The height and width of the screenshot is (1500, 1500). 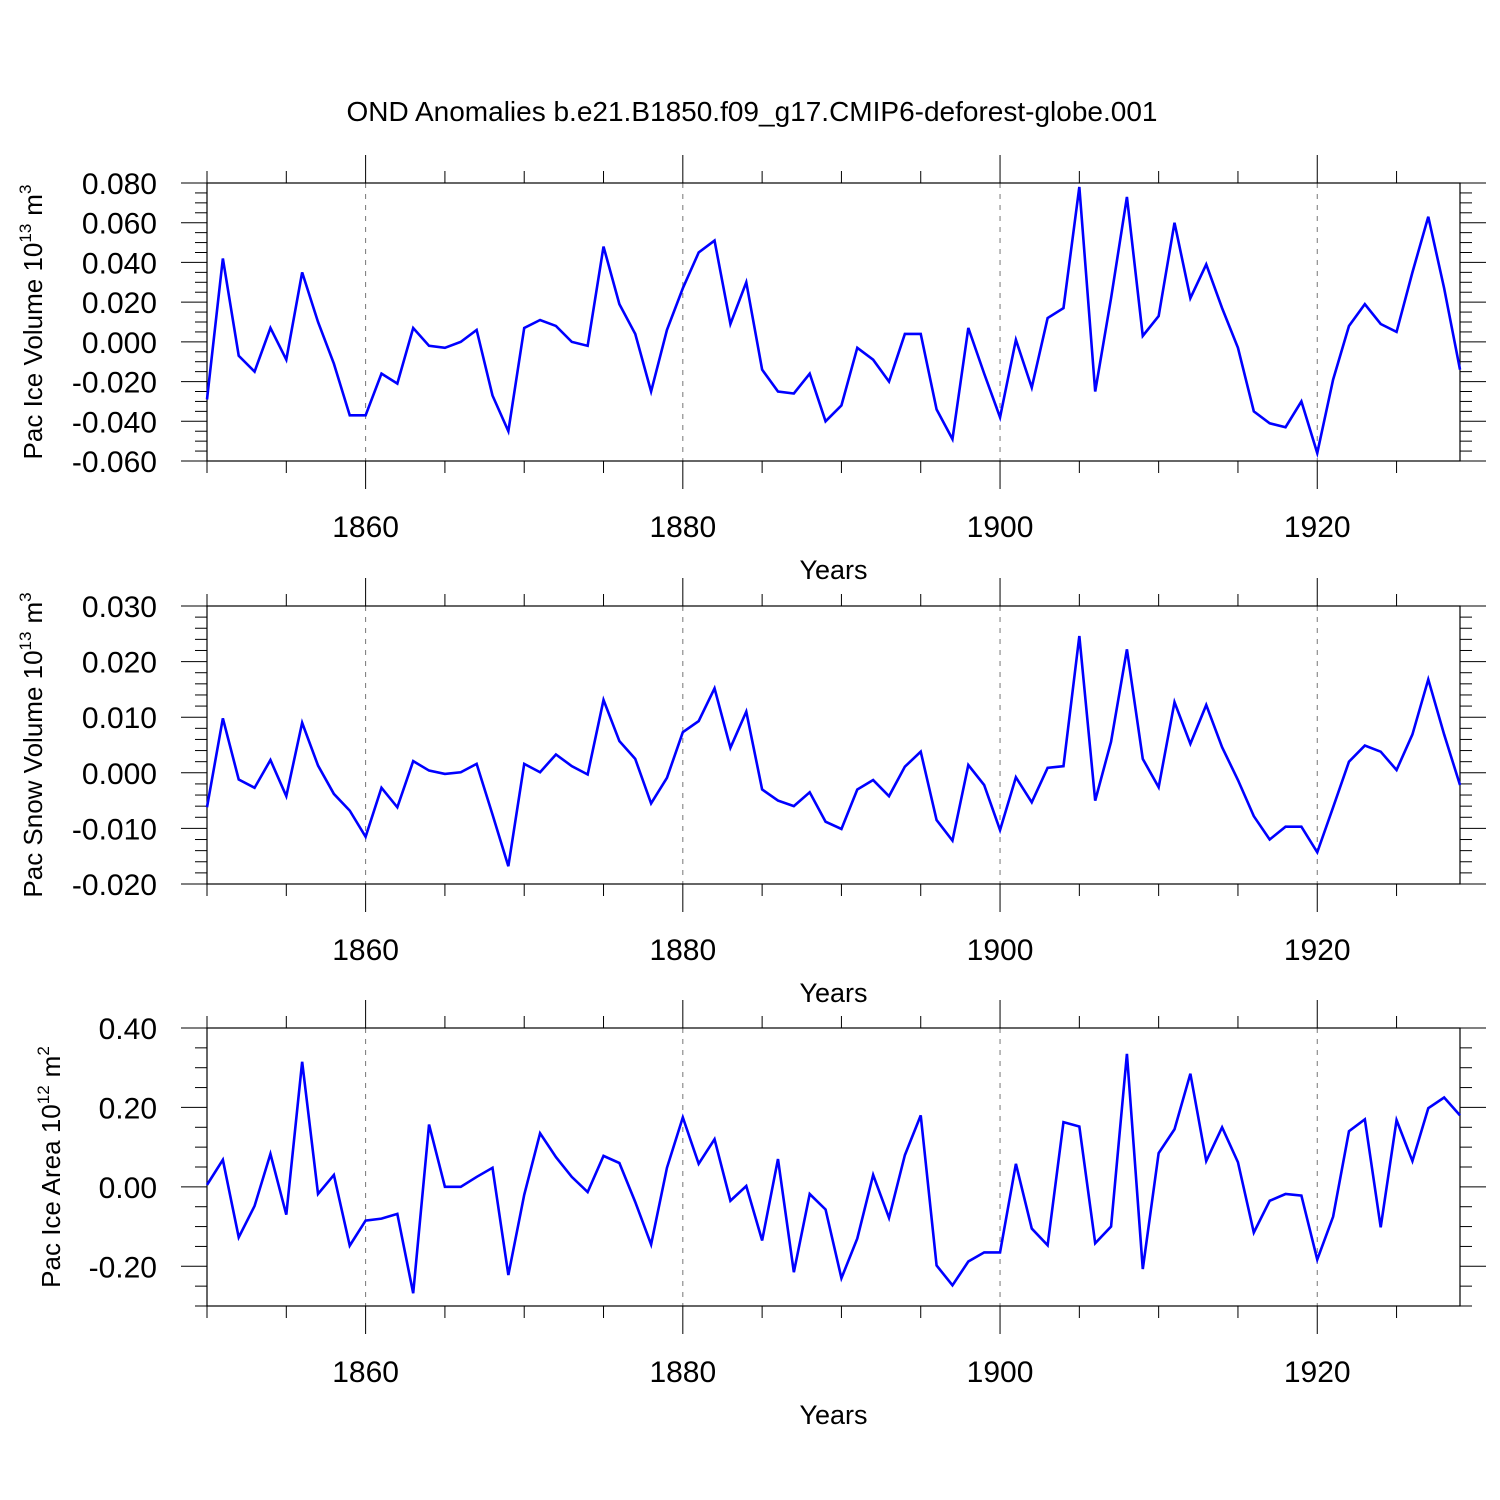 I want to click on y-tick-label: 0.040, so click(x=119, y=263).